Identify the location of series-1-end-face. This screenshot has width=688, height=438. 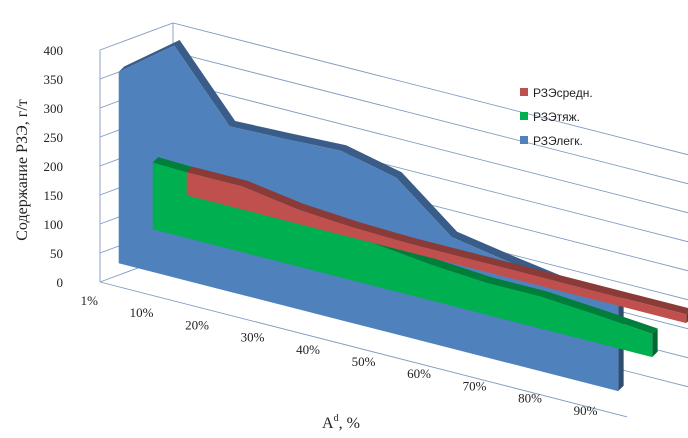
(655, 343).